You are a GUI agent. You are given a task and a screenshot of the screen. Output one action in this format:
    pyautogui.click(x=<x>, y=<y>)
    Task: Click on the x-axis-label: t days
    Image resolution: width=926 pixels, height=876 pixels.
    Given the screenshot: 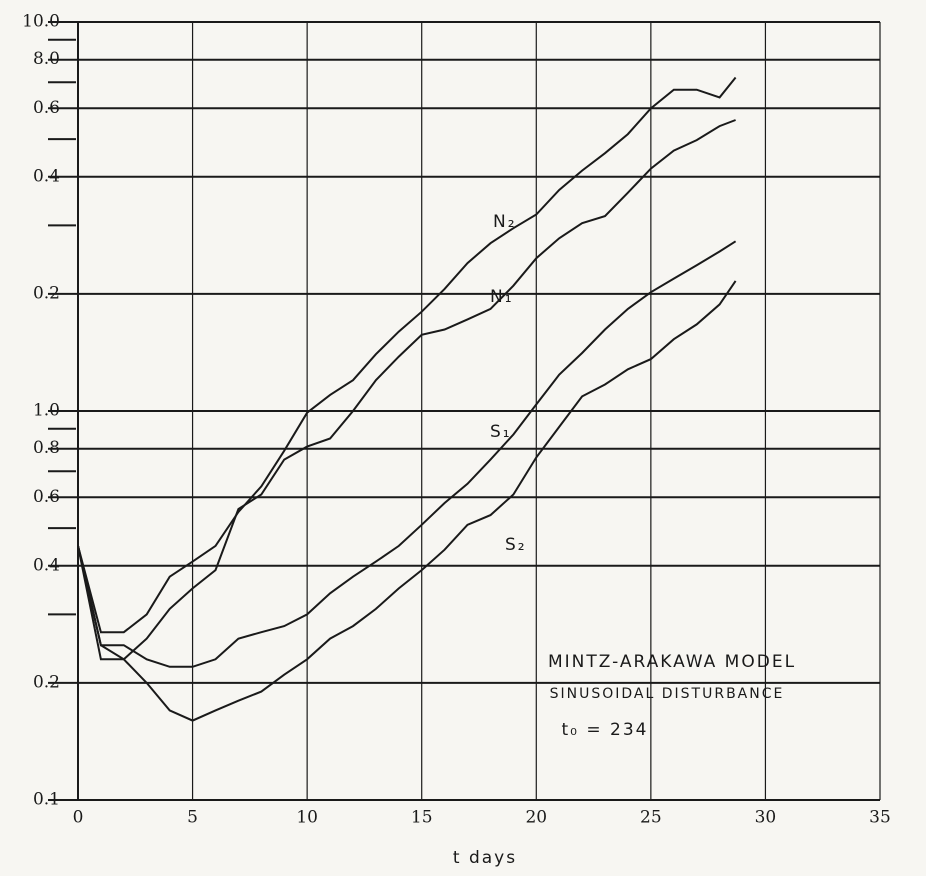 What is the action you would take?
    pyautogui.click(x=485, y=858)
    